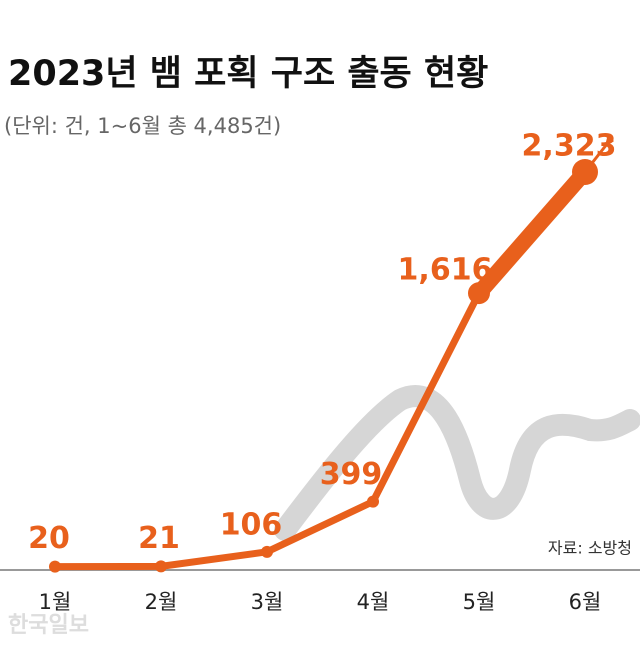 The width and height of the screenshot is (640, 651). Describe the element at coordinates (49, 538) in the screenshot. I see `value-label: 20` at that location.